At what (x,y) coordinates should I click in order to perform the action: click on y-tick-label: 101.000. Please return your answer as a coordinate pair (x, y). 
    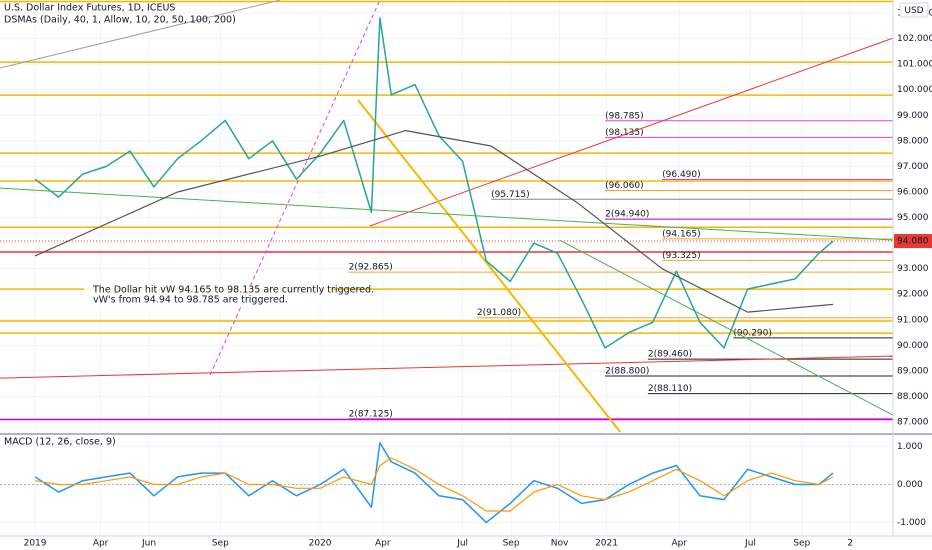
    Looking at the image, I should click on (914, 65).